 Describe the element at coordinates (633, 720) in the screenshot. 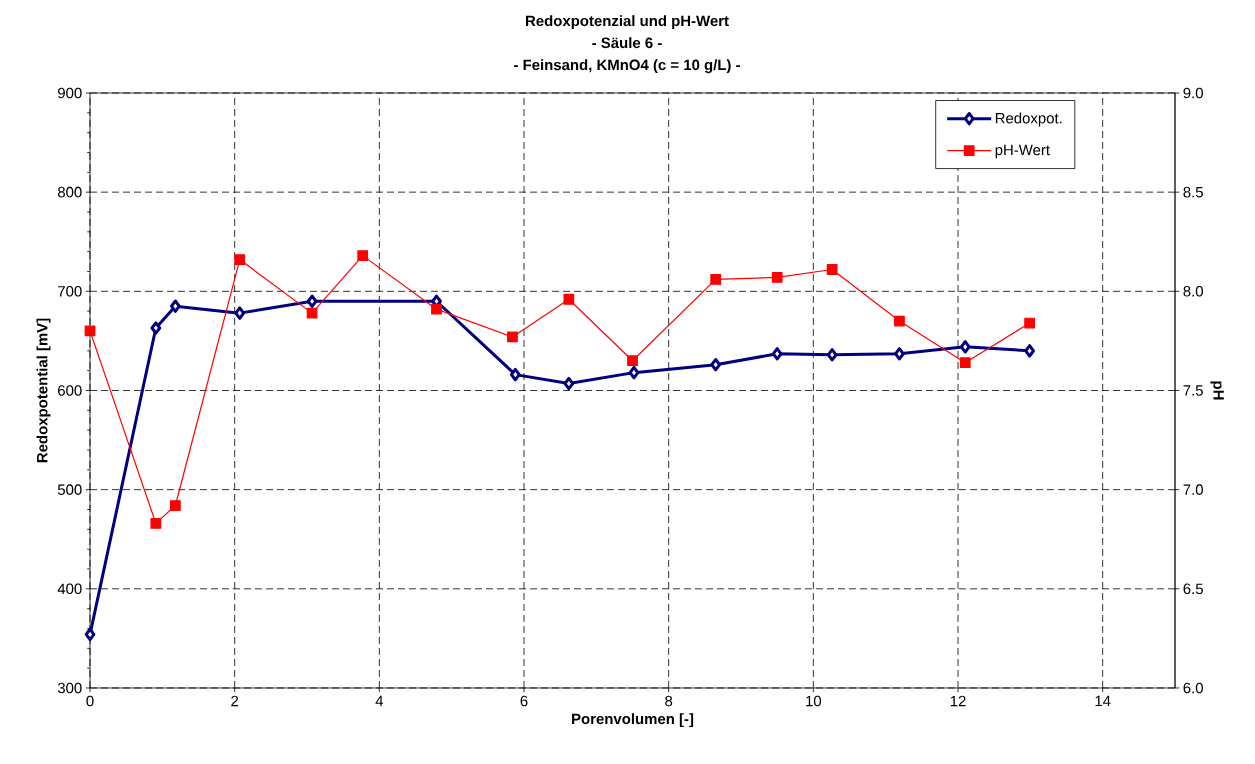

I see `x-axis-title: Porenvolumen [-]` at that location.